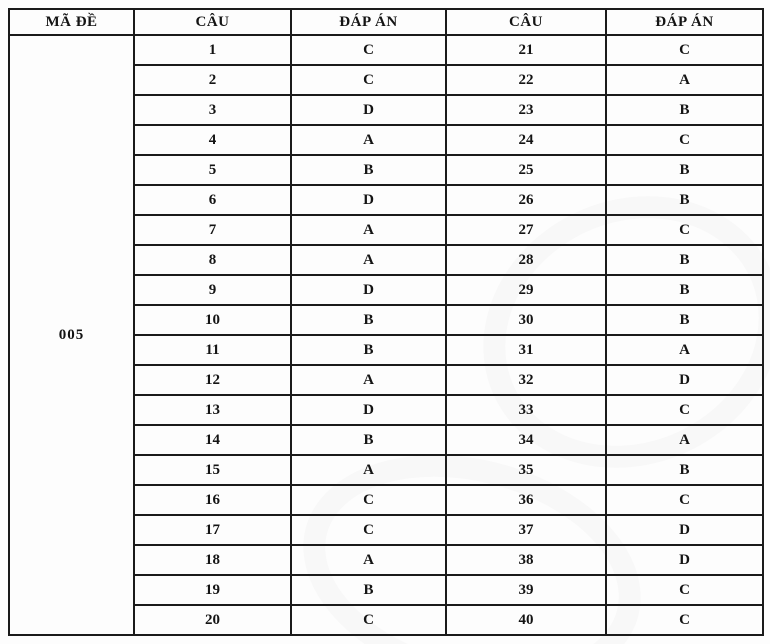 The image size is (770, 644). What do you see at coordinates (212, 590) in the screenshot?
I see `question-number-cell: 19` at bounding box center [212, 590].